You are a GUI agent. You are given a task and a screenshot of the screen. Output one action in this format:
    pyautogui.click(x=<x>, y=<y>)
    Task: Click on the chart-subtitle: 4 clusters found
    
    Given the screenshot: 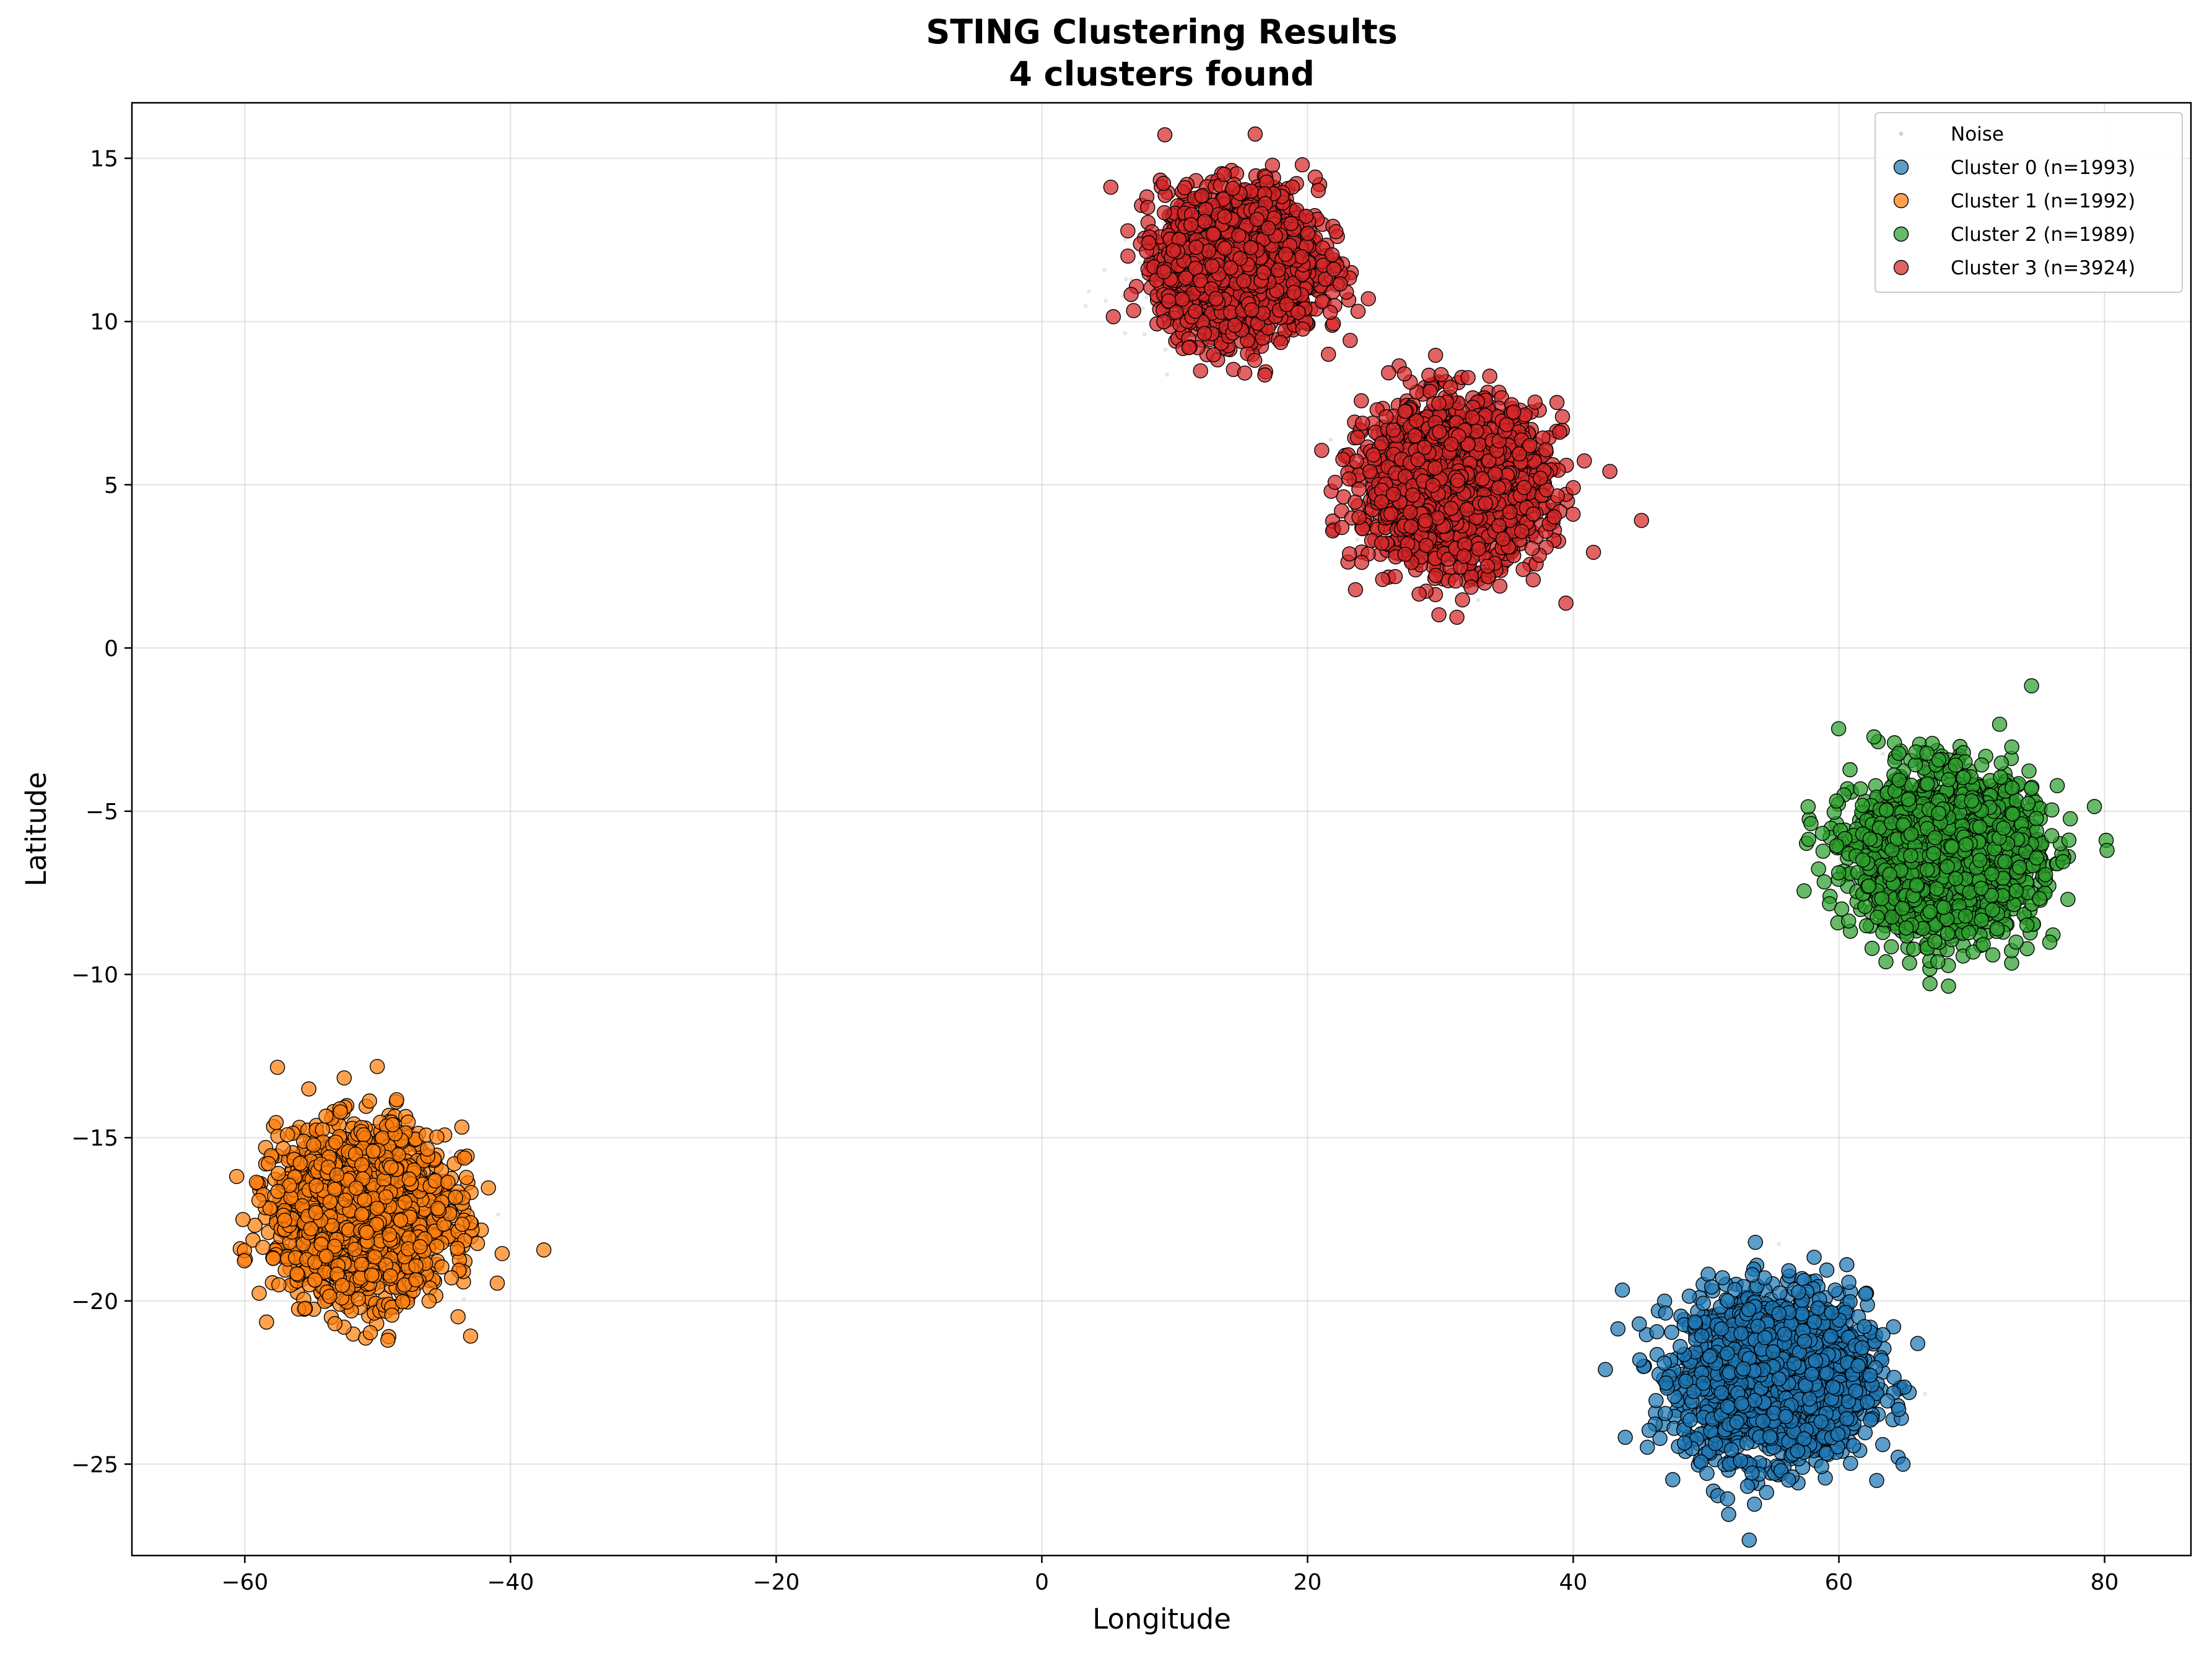 What is the action you would take?
    pyautogui.click(x=1162, y=74)
    